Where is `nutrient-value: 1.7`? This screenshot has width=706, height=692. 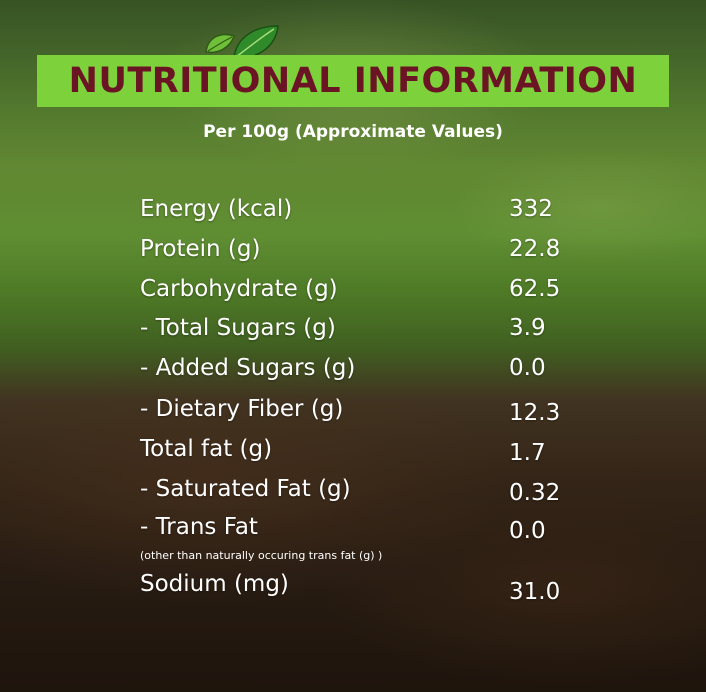
nutrient-value: 1.7 is located at coordinates (527, 453).